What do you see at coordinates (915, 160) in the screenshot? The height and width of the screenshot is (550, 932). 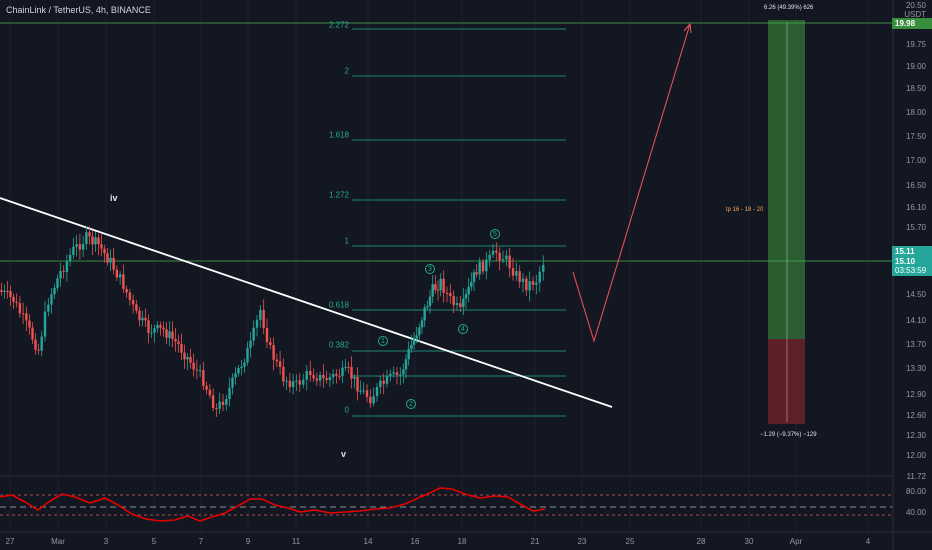 I see `price-label: 17.00` at bounding box center [915, 160].